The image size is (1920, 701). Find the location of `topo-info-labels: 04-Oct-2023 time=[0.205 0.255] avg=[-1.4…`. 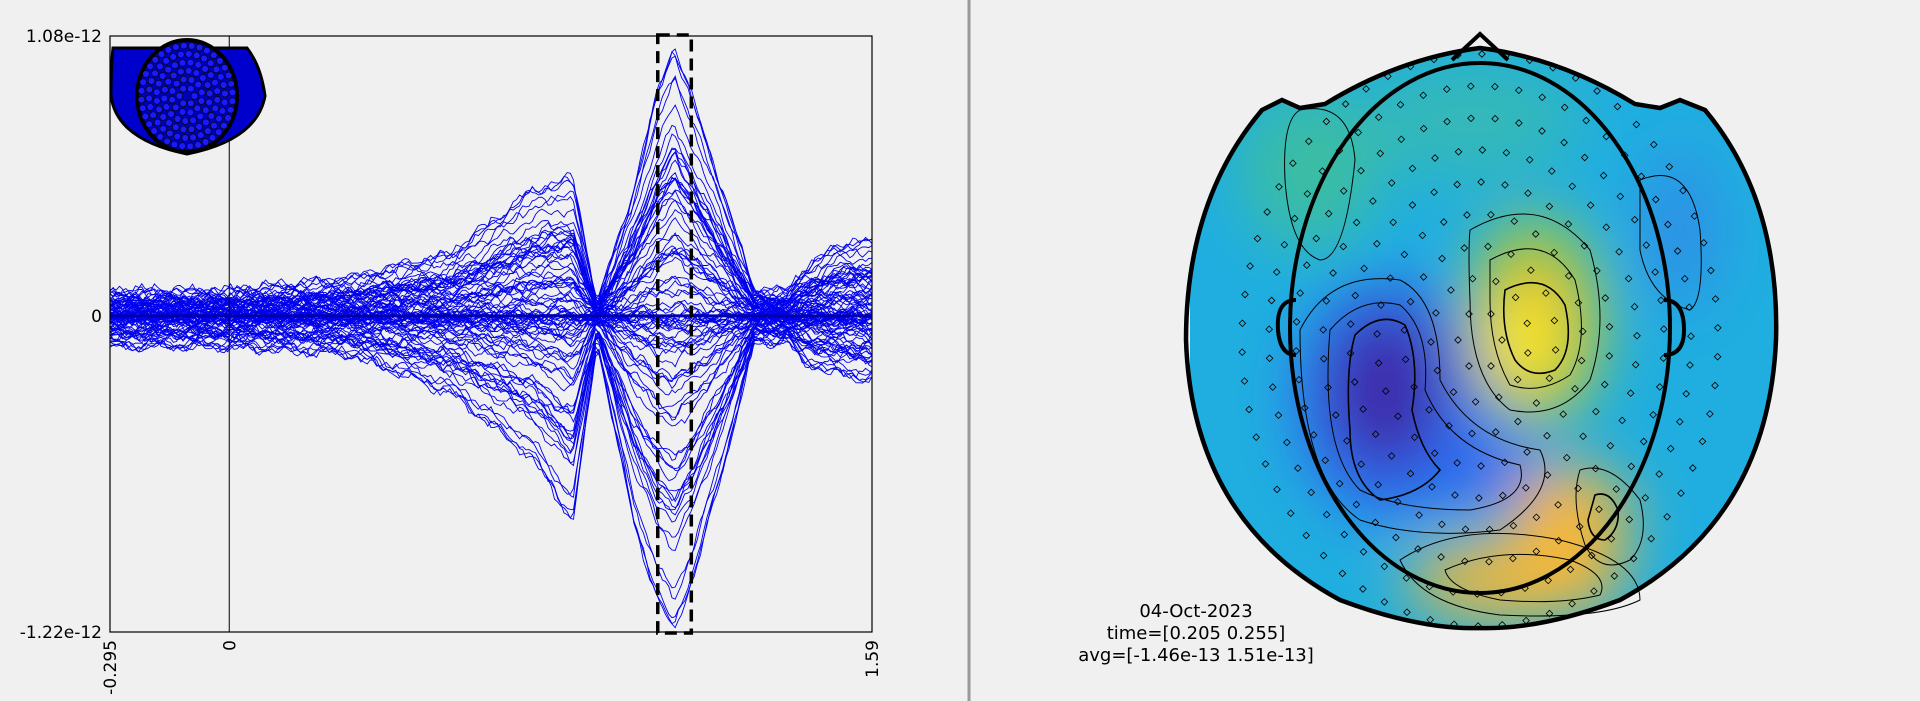

topo-info-labels: 04-Oct-2023 time=[0.205 0.255] avg=[-1.4… is located at coordinates (1196, 633).